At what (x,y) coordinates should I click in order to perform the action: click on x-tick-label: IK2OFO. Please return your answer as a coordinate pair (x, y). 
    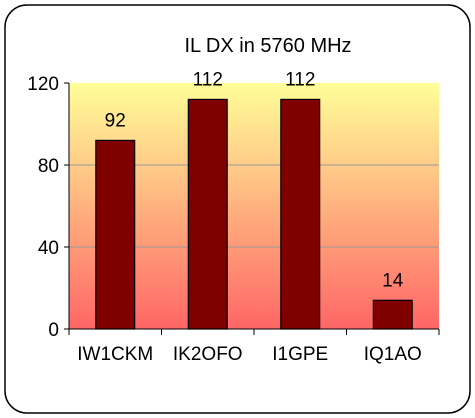
    Looking at the image, I should click on (208, 354).